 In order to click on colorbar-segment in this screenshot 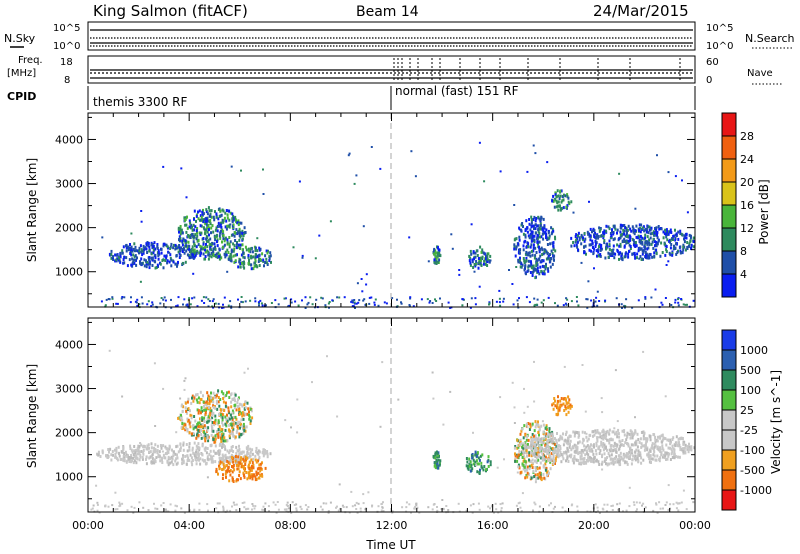, I will do `click(729, 125)`.